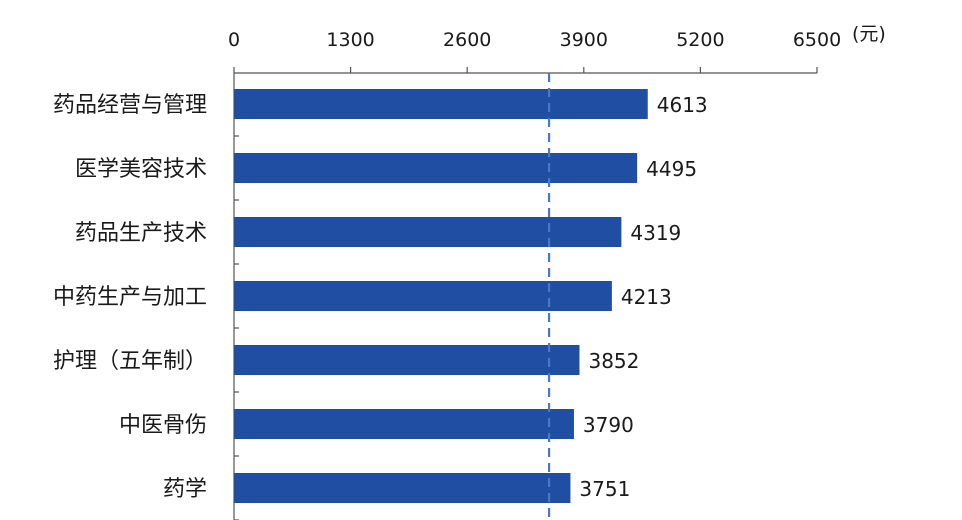  Describe the element at coordinates (130, 361) in the screenshot. I see `category-label: 护理（五年制）` at that location.